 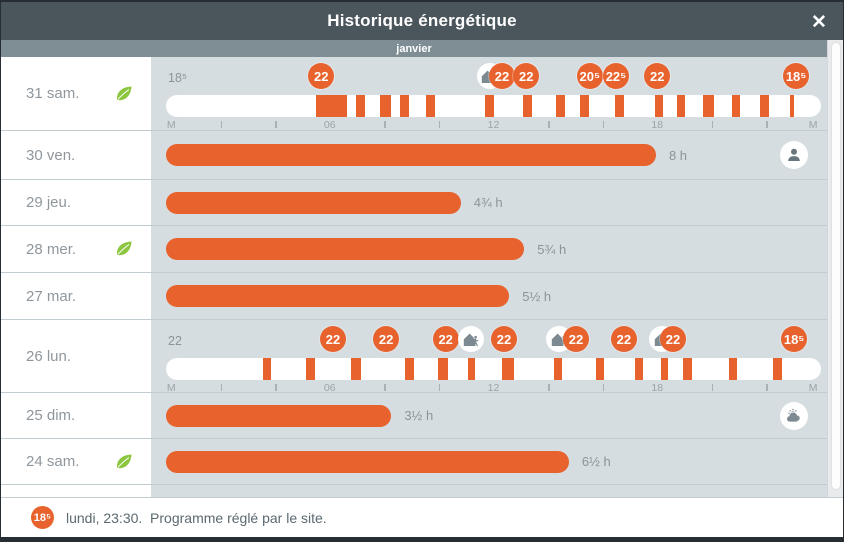 What do you see at coordinates (537, 296) in the screenshot?
I see `duration-label: 5½ h` at bounding box center [537, 296].